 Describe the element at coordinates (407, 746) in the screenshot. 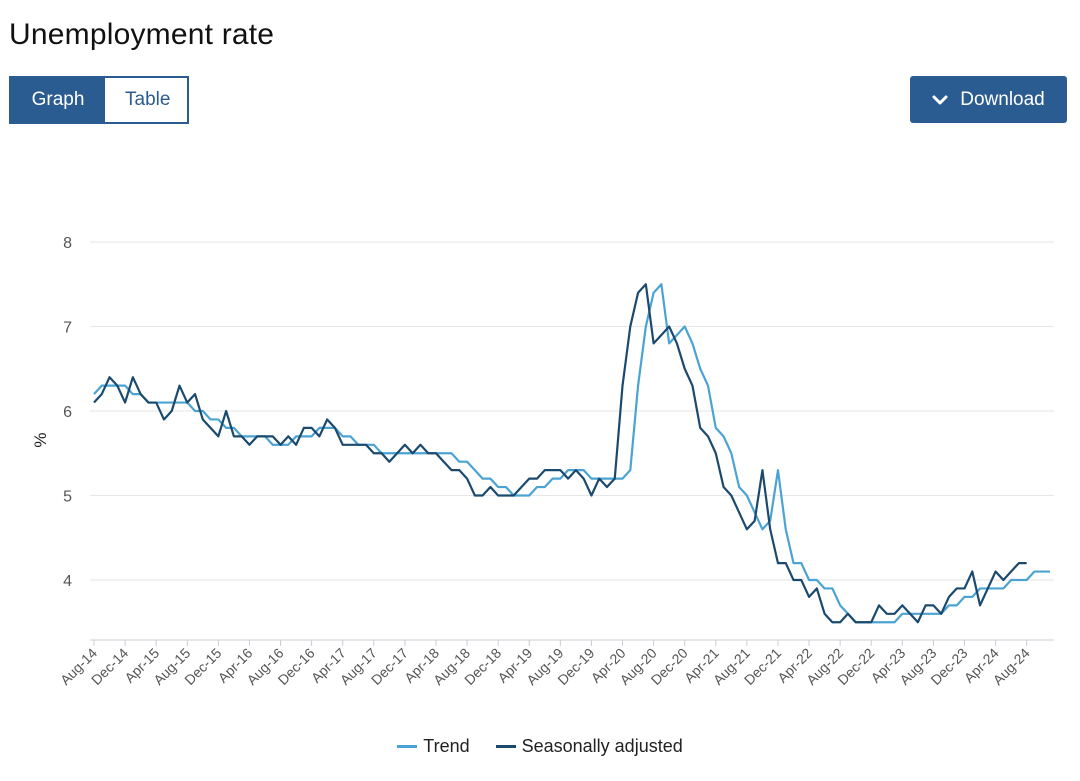

I see `legend-swatch-trend` at that location.